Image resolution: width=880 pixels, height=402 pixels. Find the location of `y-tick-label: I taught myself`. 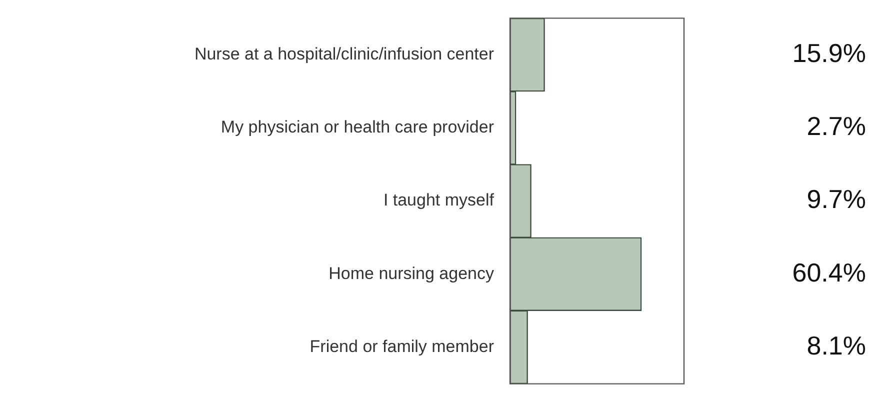

y-tick-label: I taught myself is located at coordinates (438, 200).